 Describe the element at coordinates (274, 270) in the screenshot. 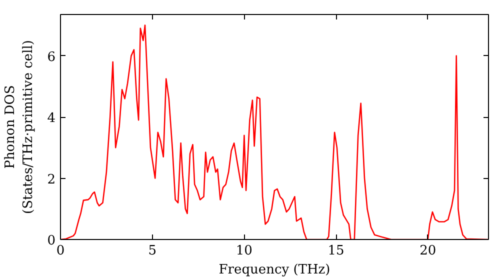

I see `x-axis-title: Frequency (THz)` at that location.